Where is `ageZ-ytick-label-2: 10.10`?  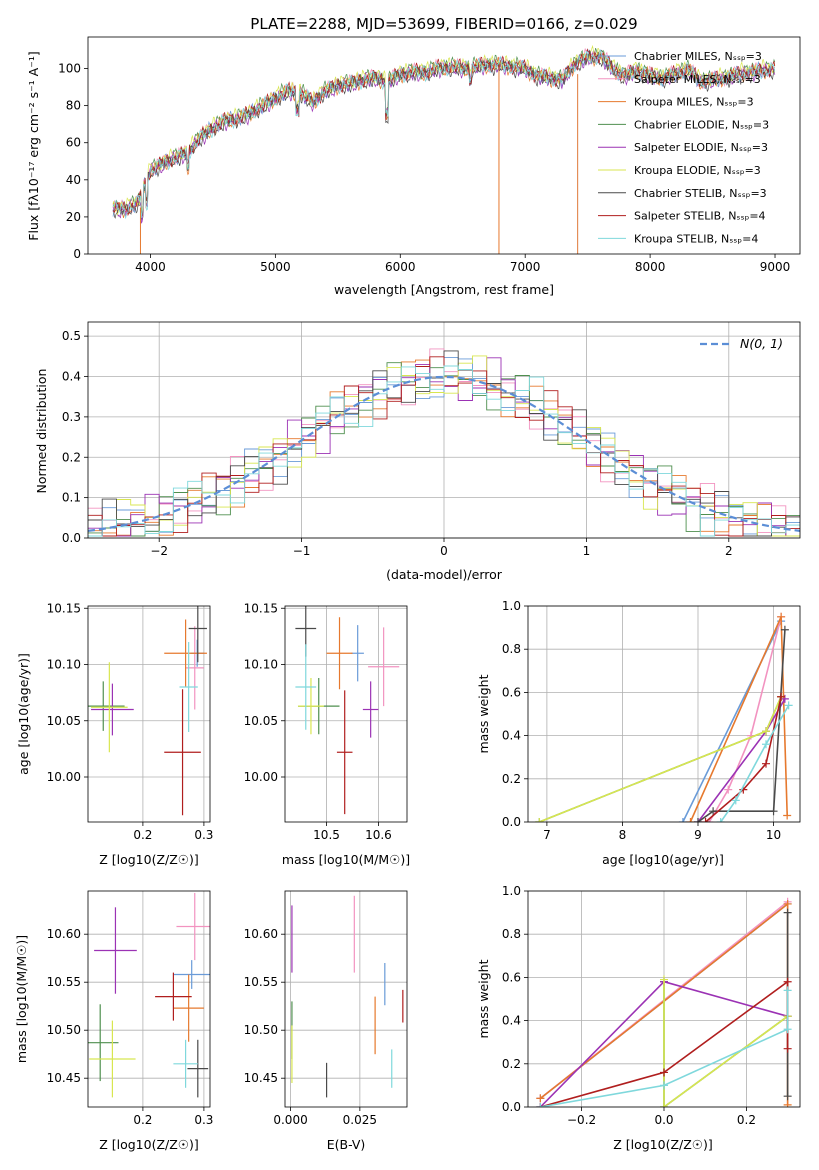 ageZ-ytick-label-2: 10.10 is located at coordinates (64, 665).